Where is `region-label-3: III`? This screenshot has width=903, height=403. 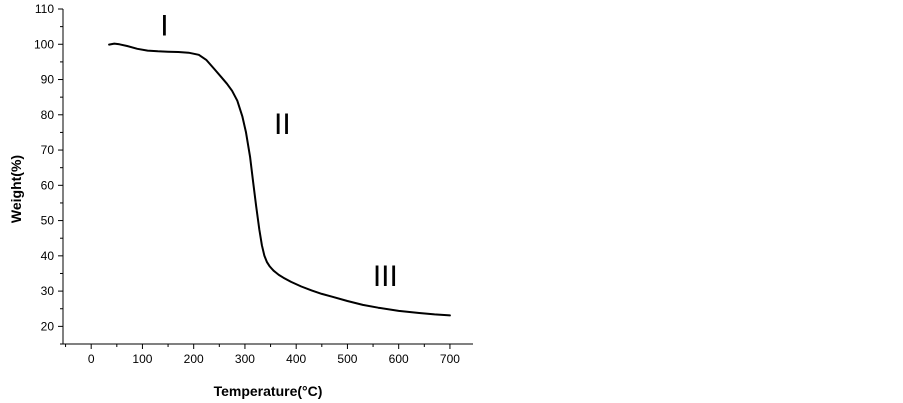
region-label-3: III is located at coordinates (385, 276).